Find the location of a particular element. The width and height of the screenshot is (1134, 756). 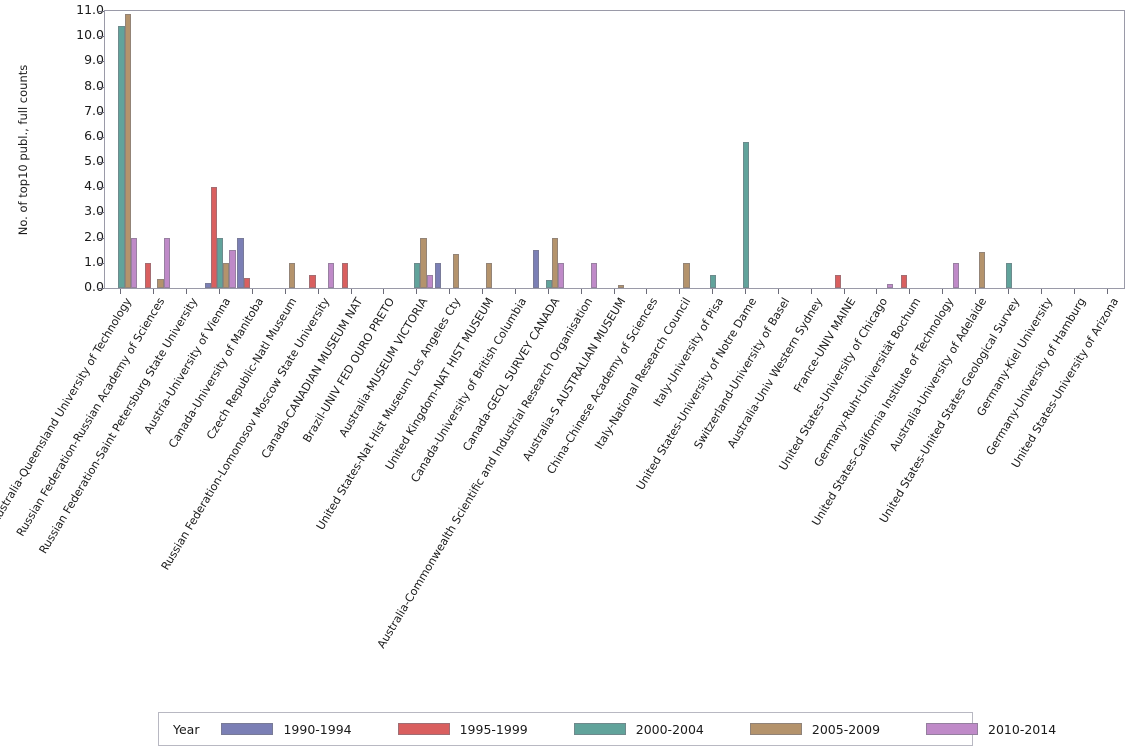

y-tick-label: 11.0 is located at coordinates (90, 9).